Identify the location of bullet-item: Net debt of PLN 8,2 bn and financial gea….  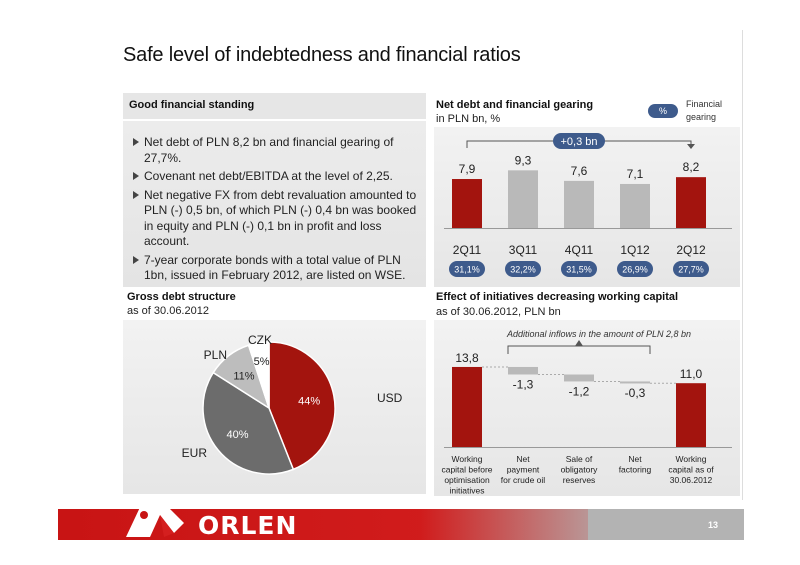
(276, 150).